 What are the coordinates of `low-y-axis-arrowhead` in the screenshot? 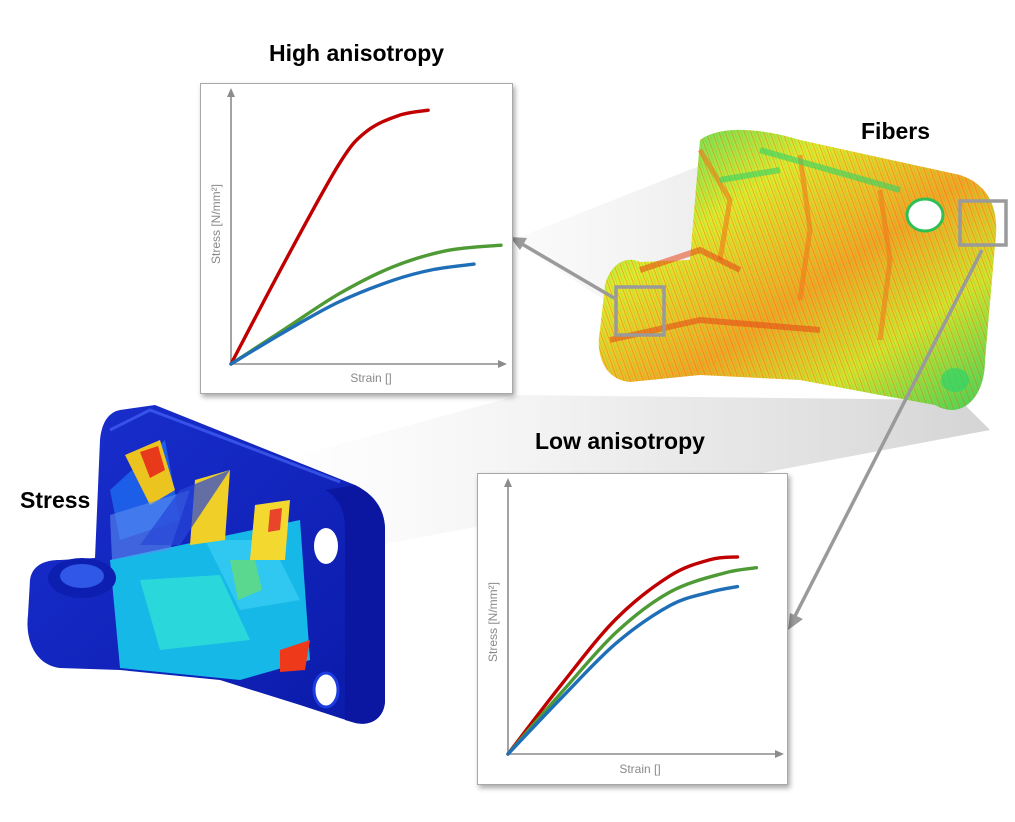 It's located at (508, 482).